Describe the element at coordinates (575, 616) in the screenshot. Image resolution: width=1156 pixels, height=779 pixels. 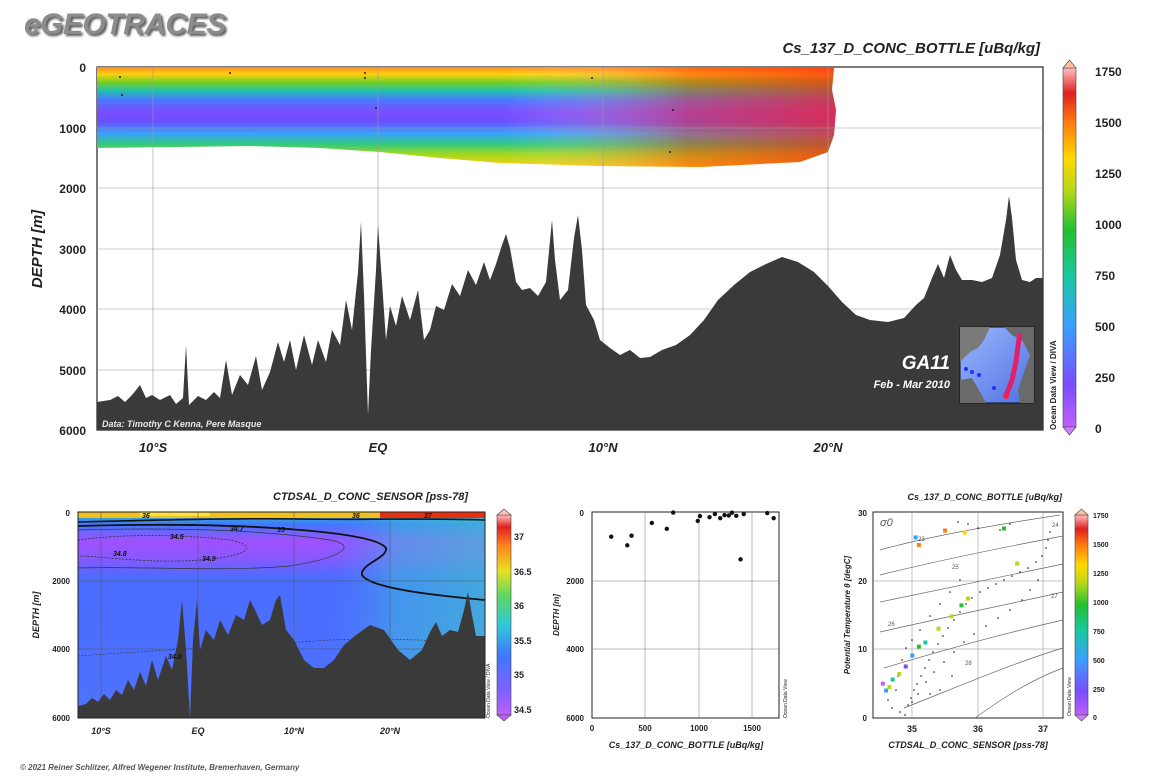
I see `scatter-y-ticks: 0 2000 4000 6000` at that location.